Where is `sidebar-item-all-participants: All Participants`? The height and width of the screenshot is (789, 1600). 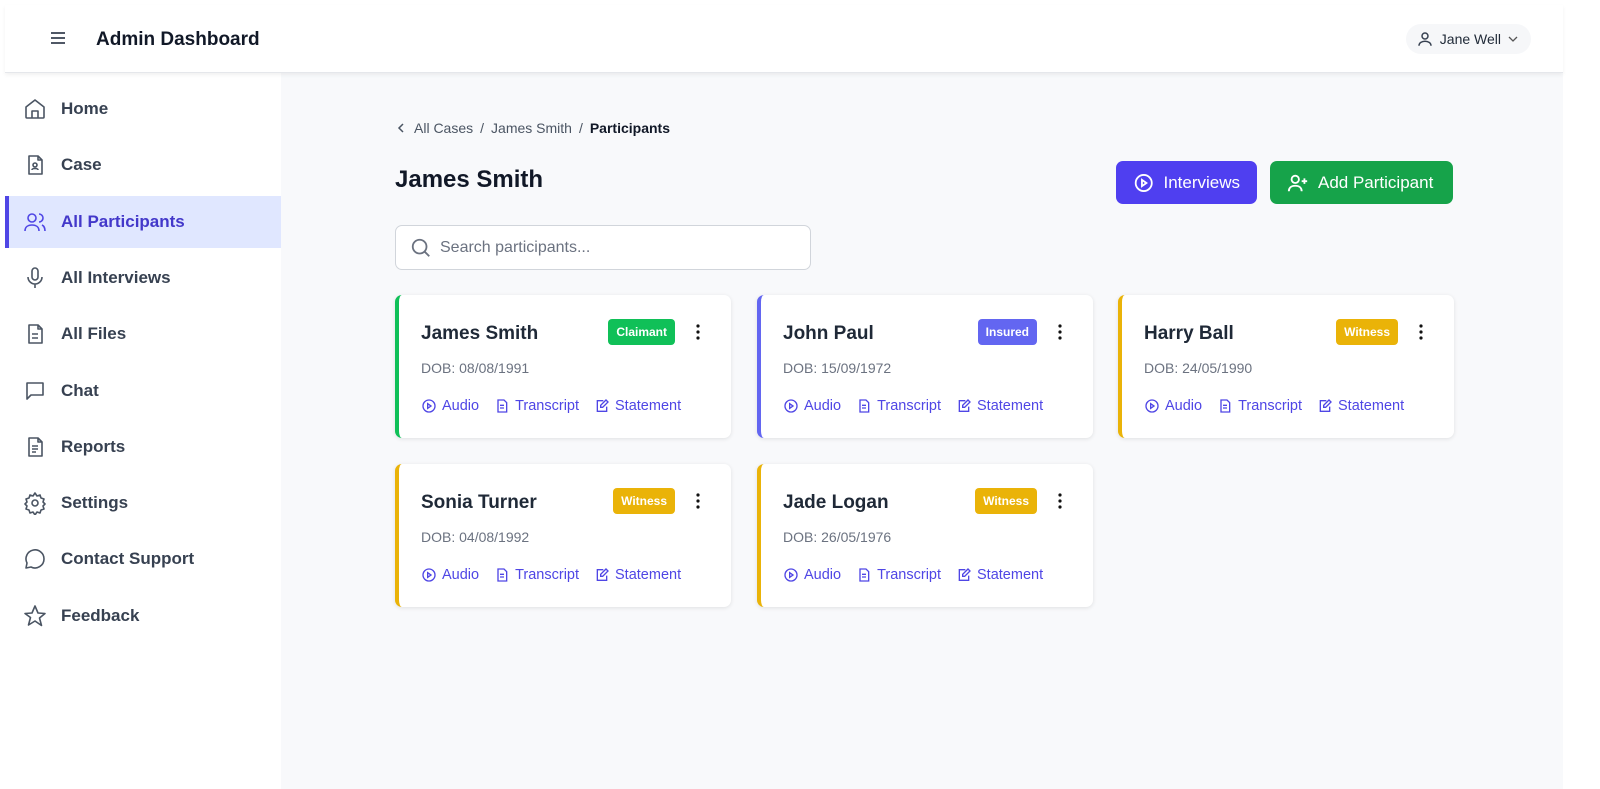 sidebar-item-all-participants: All Participants is located at coordinates (143, 221).